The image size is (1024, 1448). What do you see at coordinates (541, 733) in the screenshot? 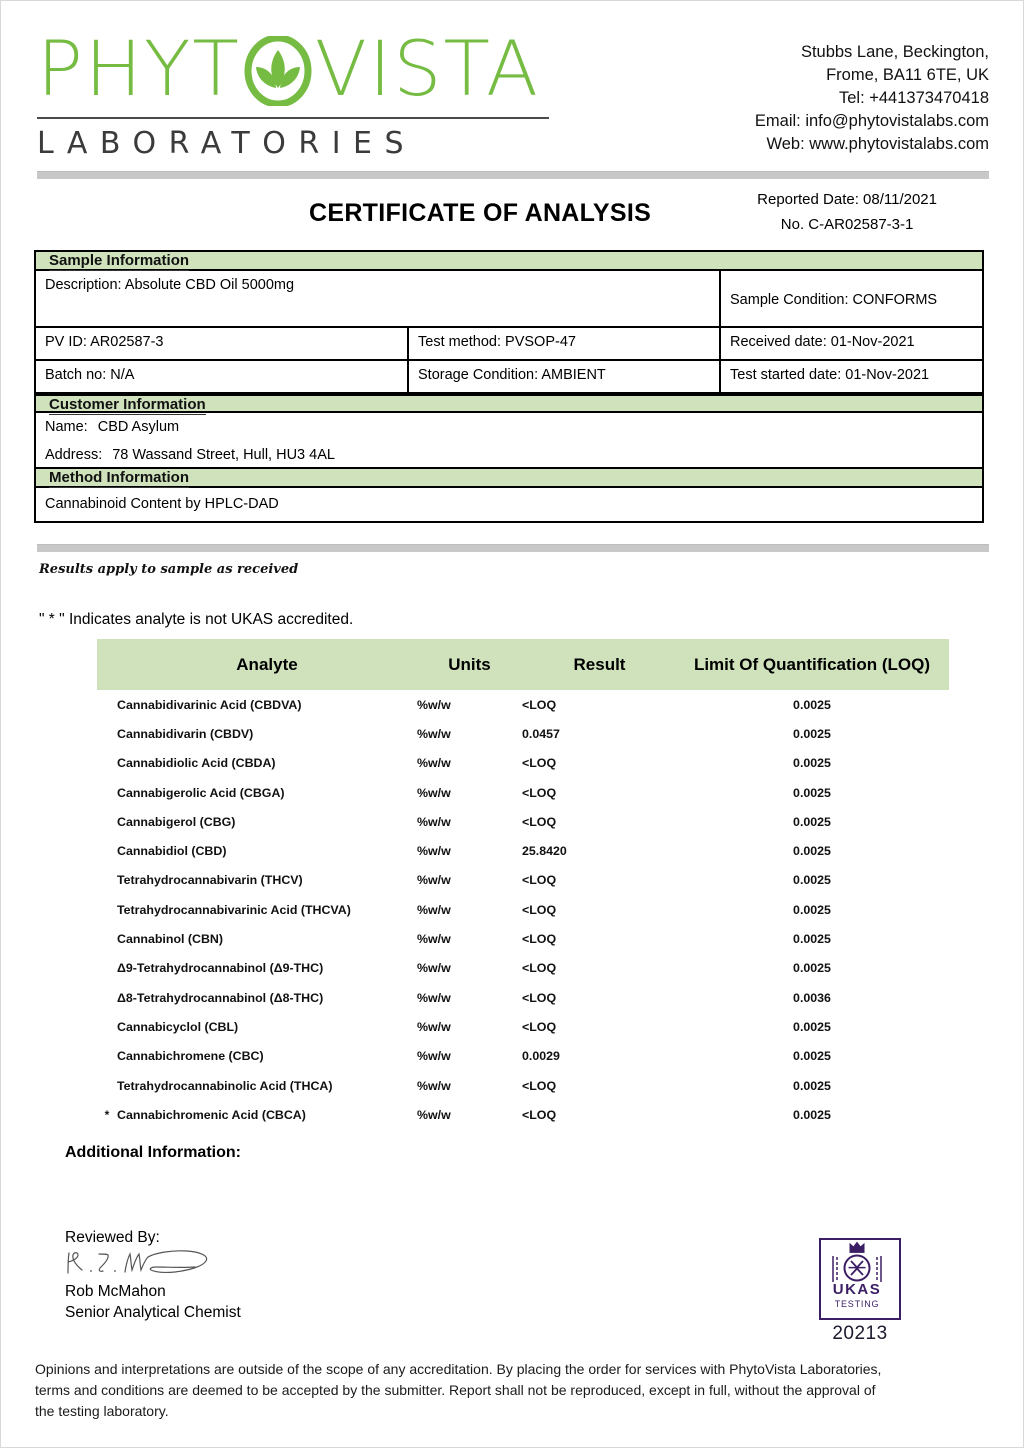
I see `analyte-result: 0.0457` at bounding box center [541, 733].